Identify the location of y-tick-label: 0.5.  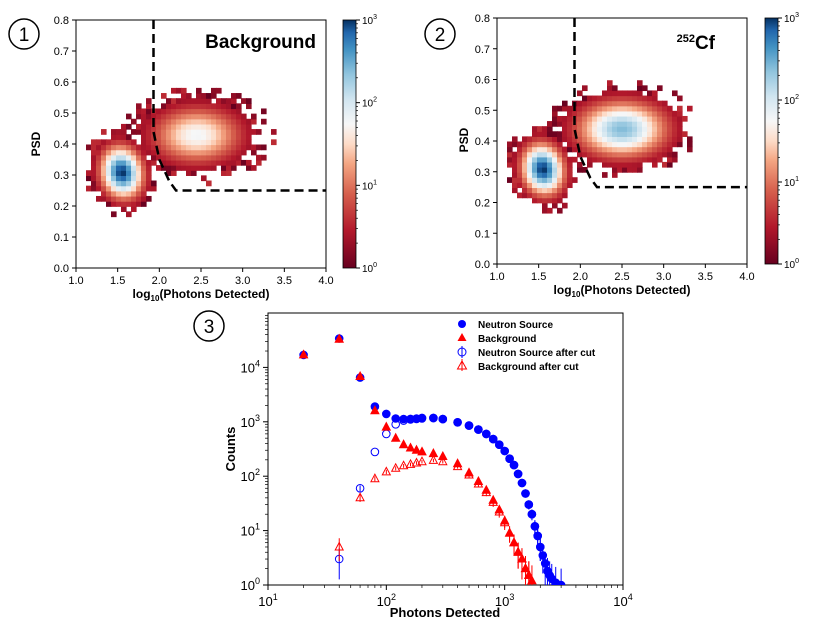
(482, 111).